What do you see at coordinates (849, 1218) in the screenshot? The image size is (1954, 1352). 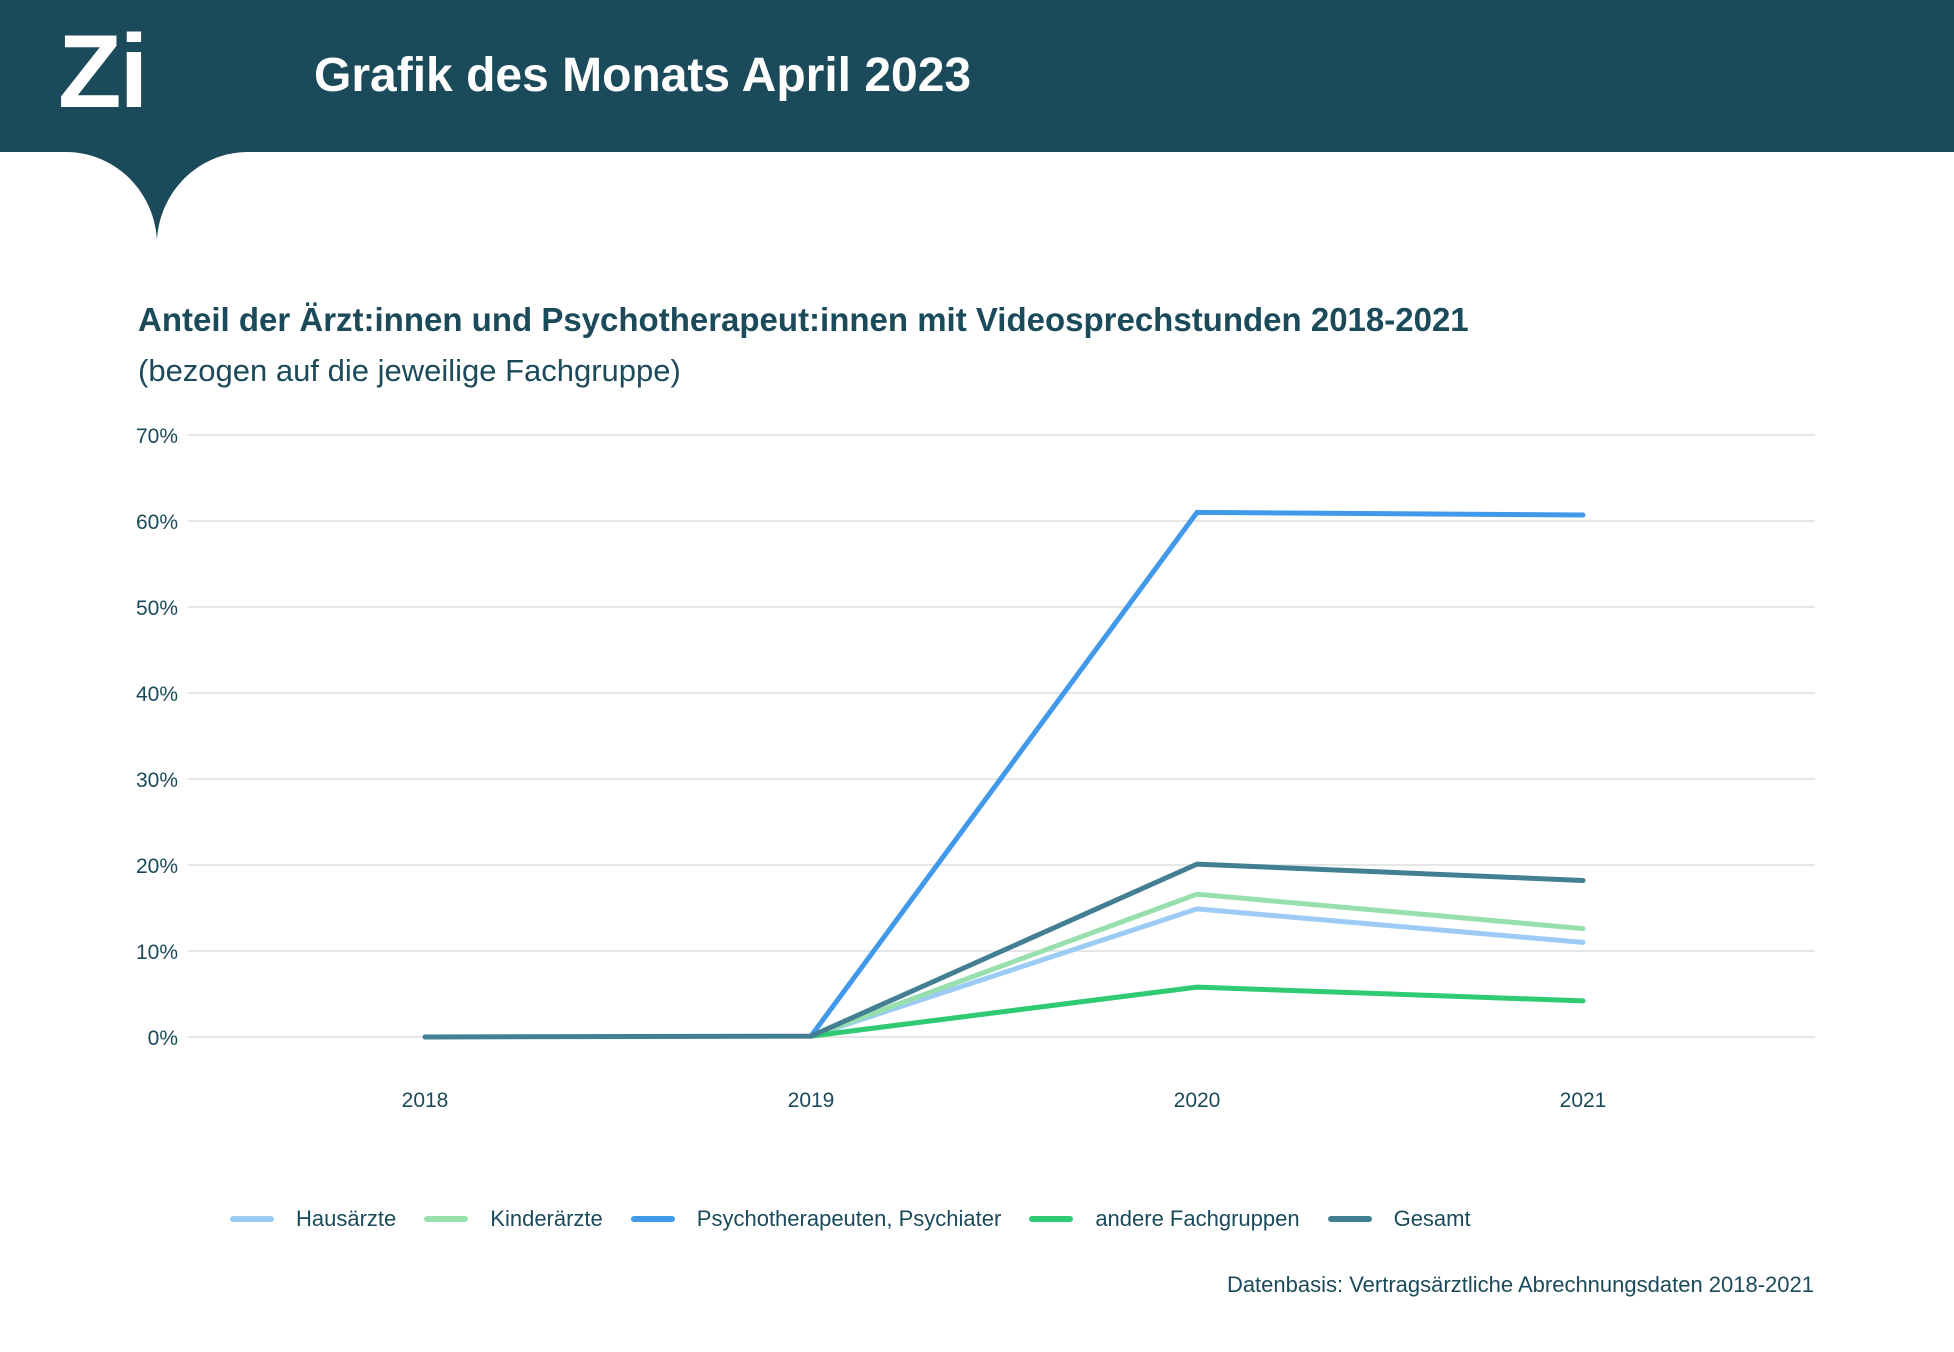 I see `legend-label: Psychotherapeuten, Psychiater` at bounding box center [849, 1218].